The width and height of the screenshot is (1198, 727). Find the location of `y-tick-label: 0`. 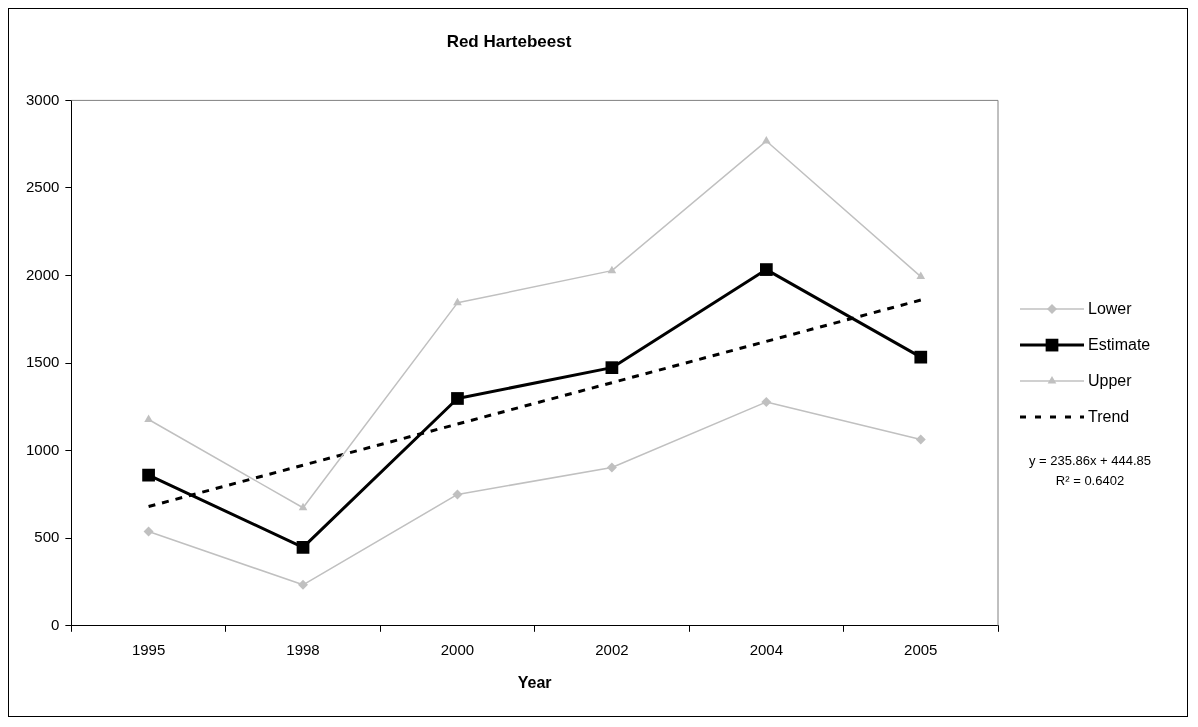

y-tick-label: 0 is located at coordinates (55, 624).